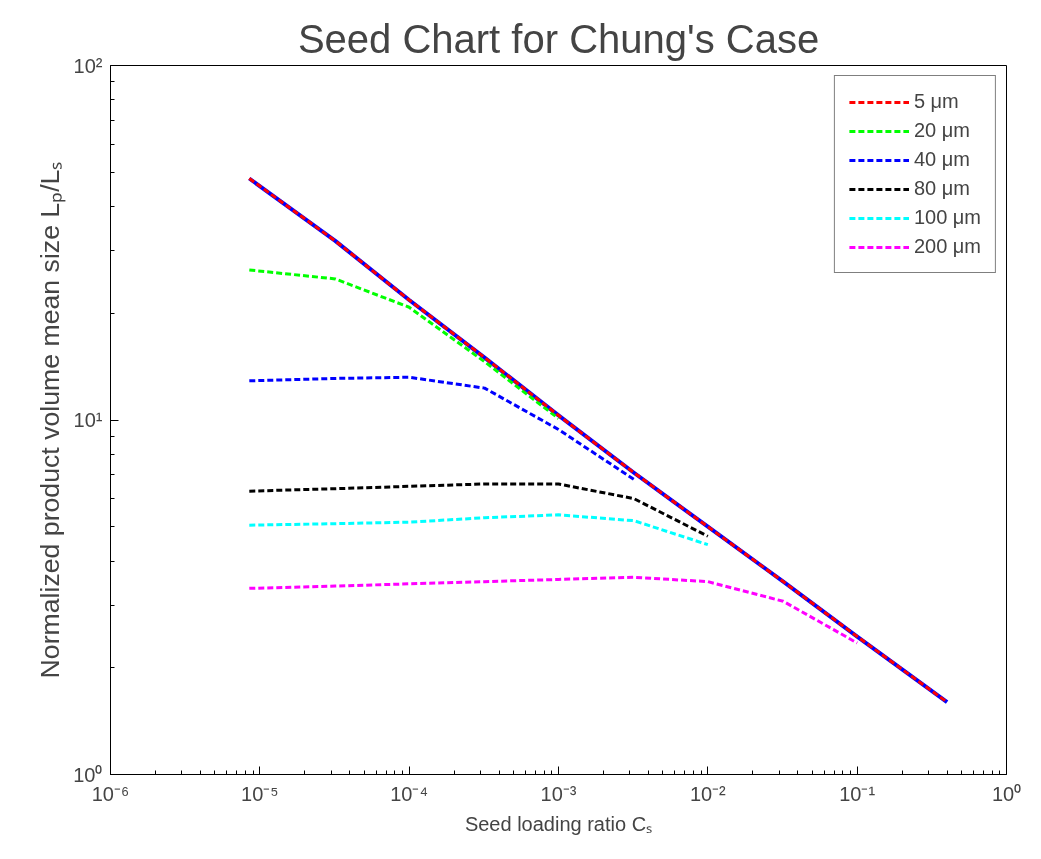  I want to click on legend-label: 40 μm, so click(941, 159).